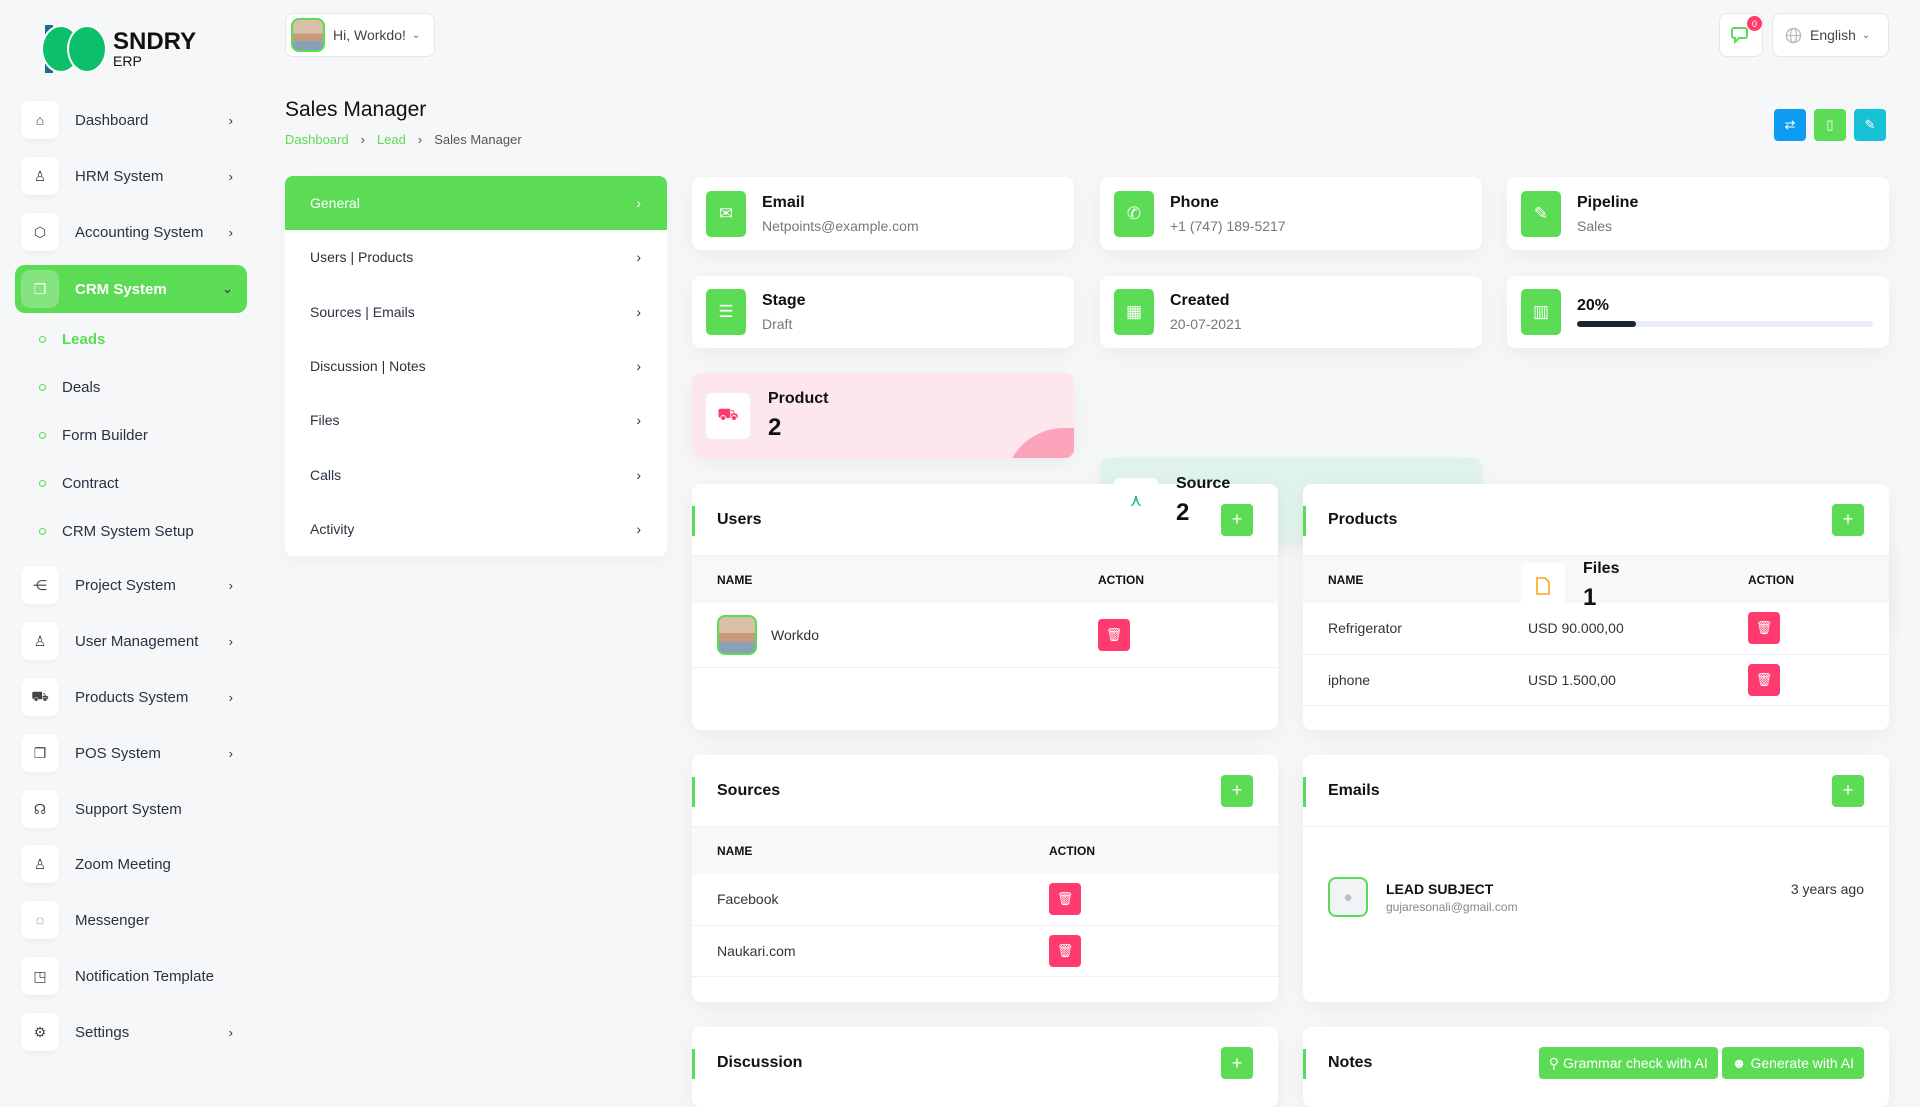 The image size is (1920, 1107). Describe the element at coordinates (72, 339) in the screenshot. I see `sidebar-sub-leads: Leads` at that location.